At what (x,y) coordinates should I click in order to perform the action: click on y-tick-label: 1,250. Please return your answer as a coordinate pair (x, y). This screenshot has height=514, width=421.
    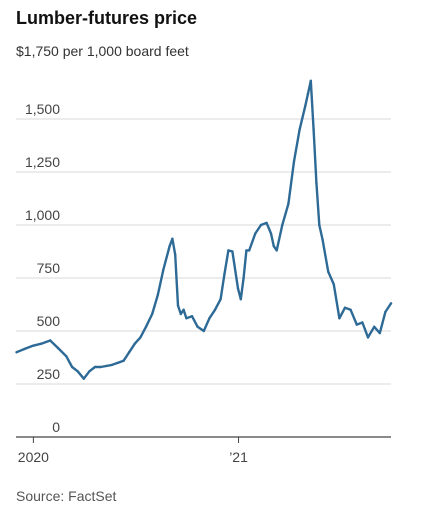
    Looking at the image, I should click on (42, 162).